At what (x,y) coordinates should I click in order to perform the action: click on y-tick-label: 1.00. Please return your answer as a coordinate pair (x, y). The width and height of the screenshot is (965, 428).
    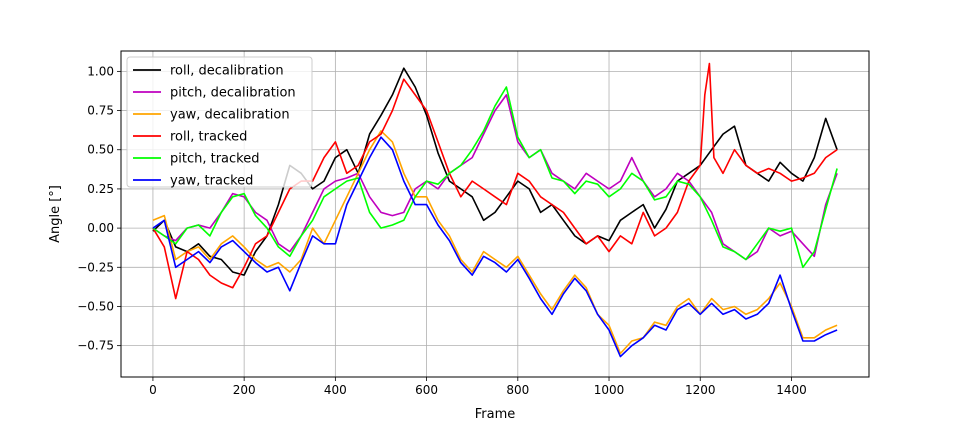
    Looking at the image, I should click on (100, 71).